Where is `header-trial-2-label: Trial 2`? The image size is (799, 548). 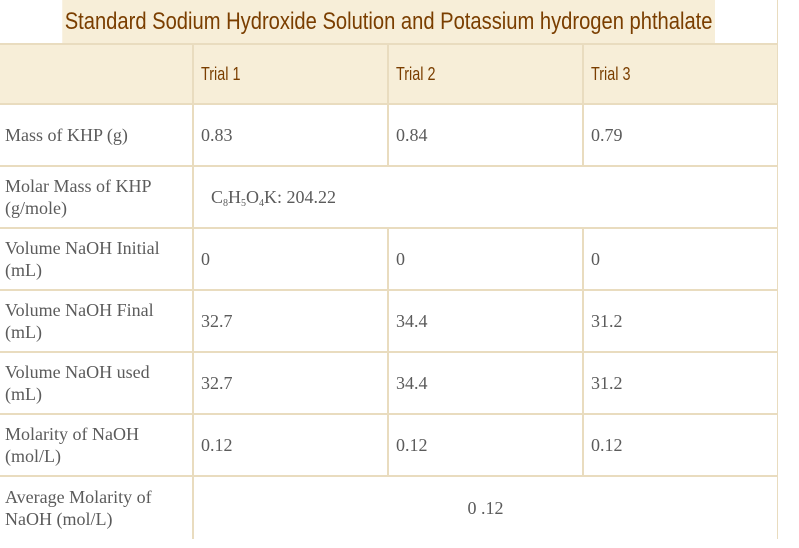 header-trial-2-label: Trial 2 is located at coordinates (416, 73).